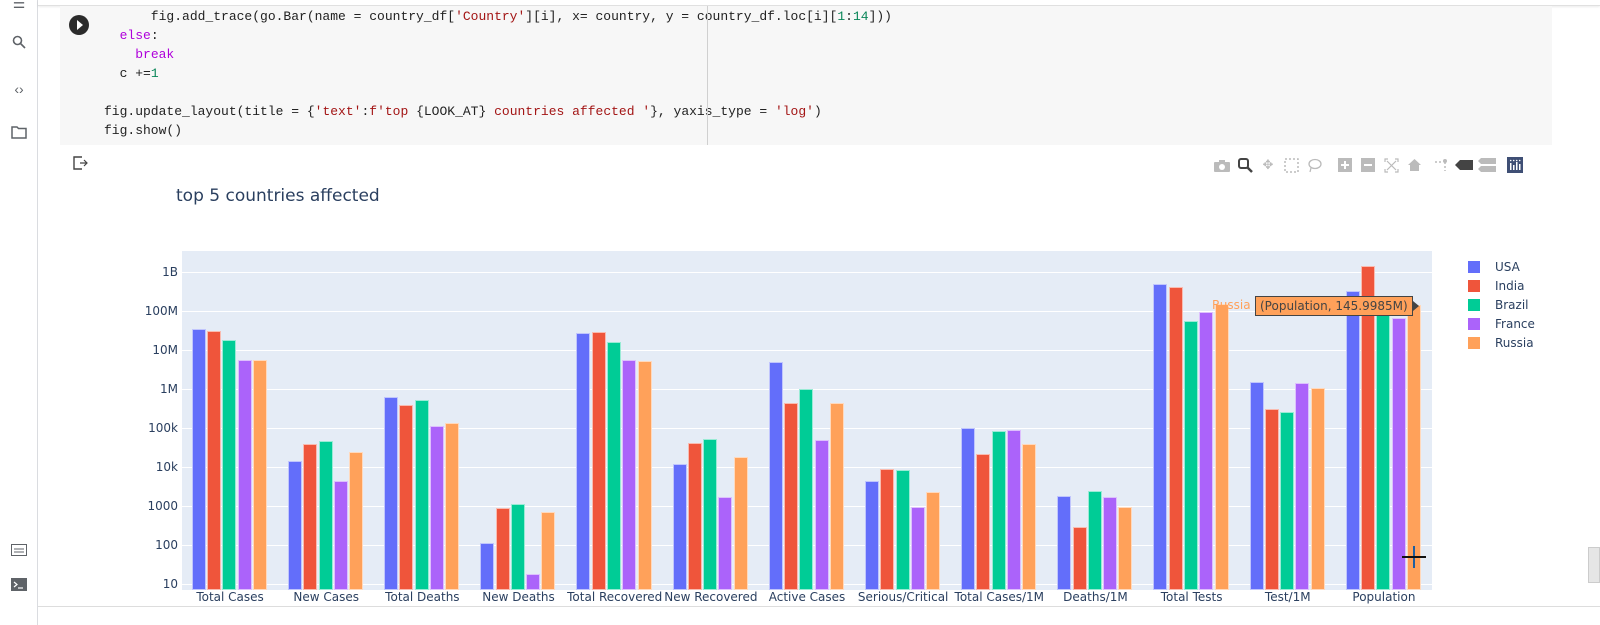 This screenshot has height=625, width=1600. What do you see at coordinates (19, 134) in the screenshot?
I see `files-icon` at bounding box center [19, 134].